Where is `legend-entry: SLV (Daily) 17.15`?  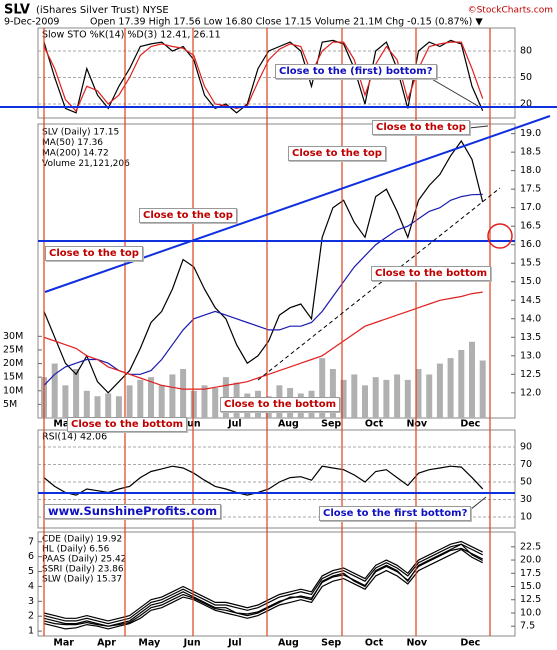 legend-entry: SLV (Daily) 17.15 is located at coordinates (80, 133).